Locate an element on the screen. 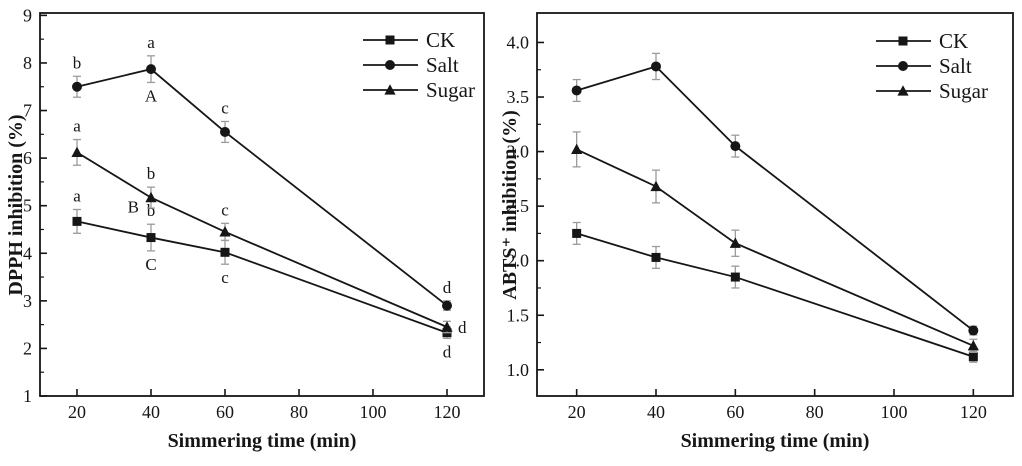 The height and width of the screenshot is (466, 1022). y-tick-label: 2 is located at coordinates (27, 348).